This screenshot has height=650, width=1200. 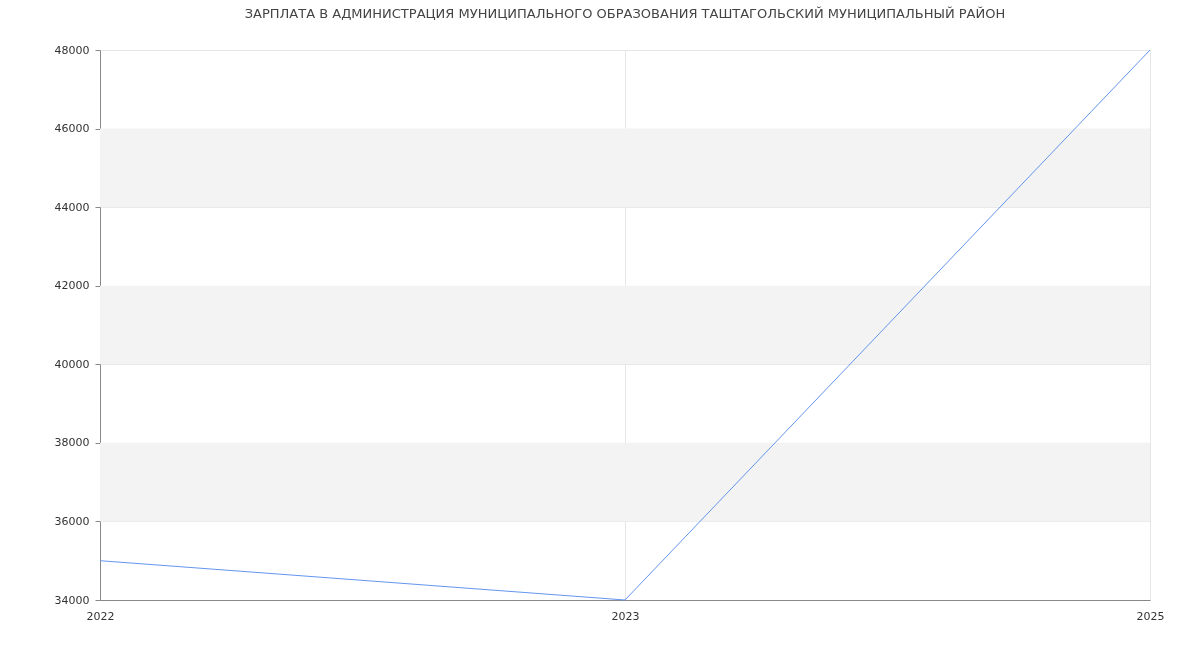 I want to click on y-tick-label: 34000, so click(x=72, y=600).